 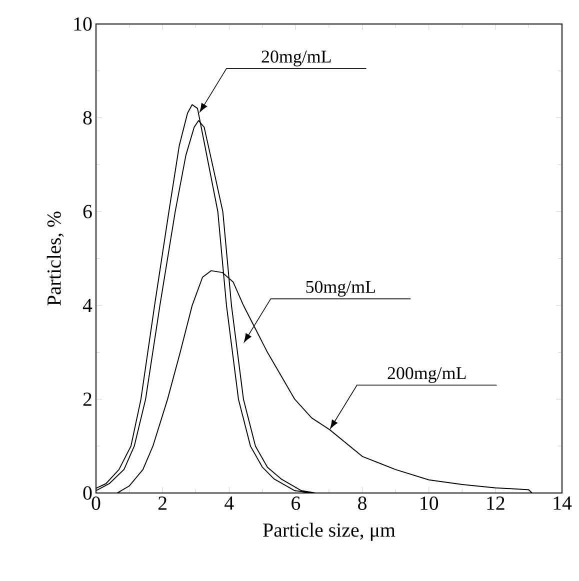 I want to click on x-tick-label: 0, so click(x=96, y=503).